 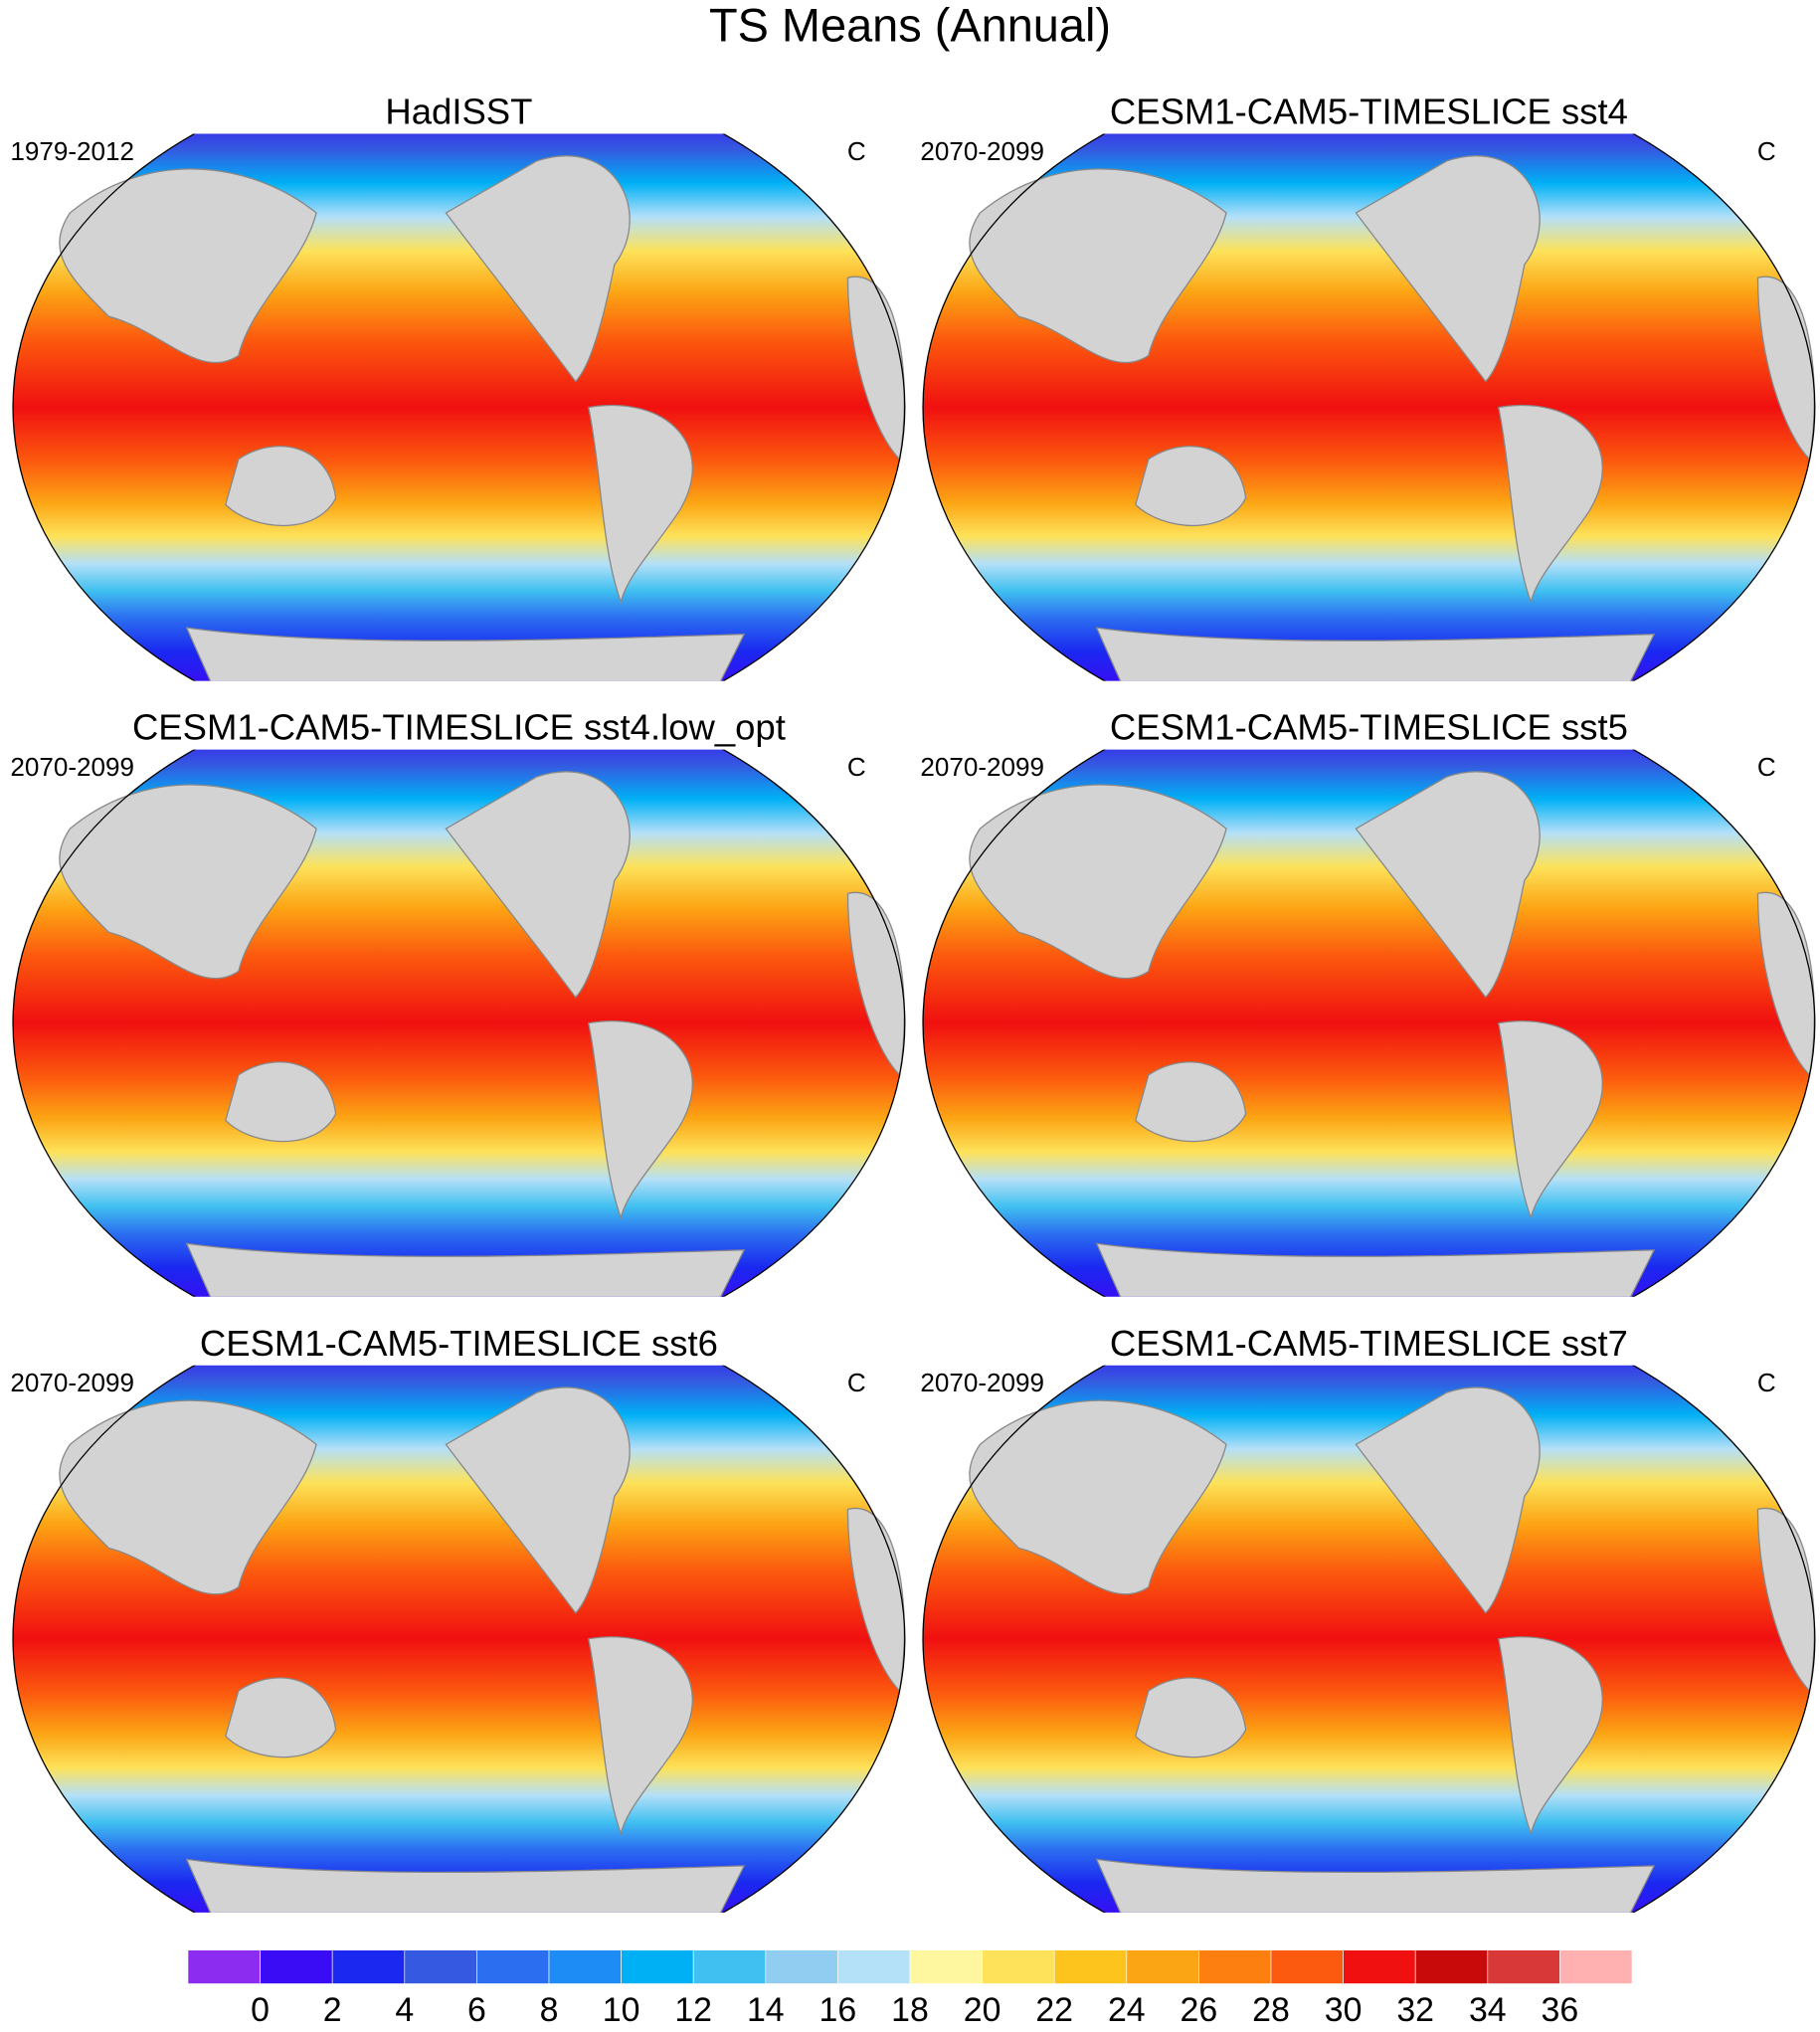 What do you see at coordinates (332, 2010) in the screenshot?
I see `colorbar-tick-label: 2` at bounding box center [332, 2010].